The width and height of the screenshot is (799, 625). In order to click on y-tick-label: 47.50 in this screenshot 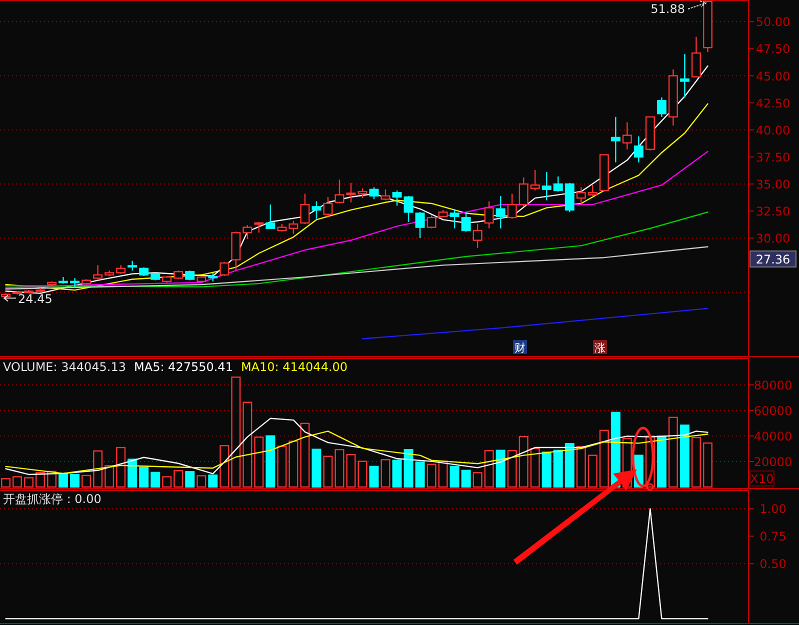, I will do `click(773, 49)`.